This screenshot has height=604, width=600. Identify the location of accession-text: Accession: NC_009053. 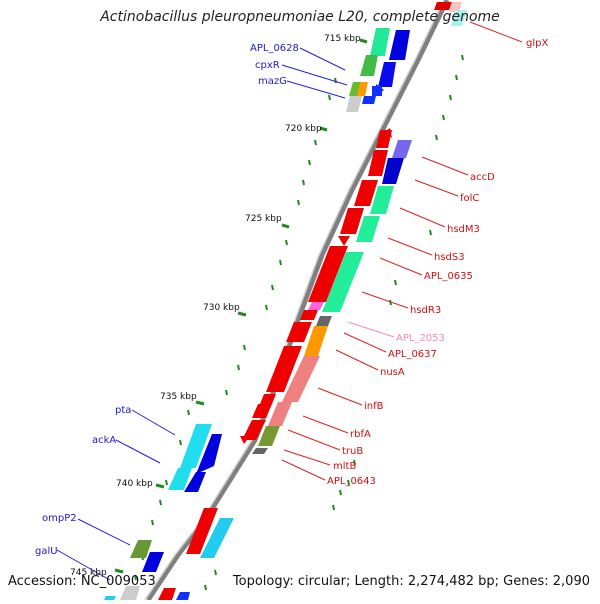
(82, 581).